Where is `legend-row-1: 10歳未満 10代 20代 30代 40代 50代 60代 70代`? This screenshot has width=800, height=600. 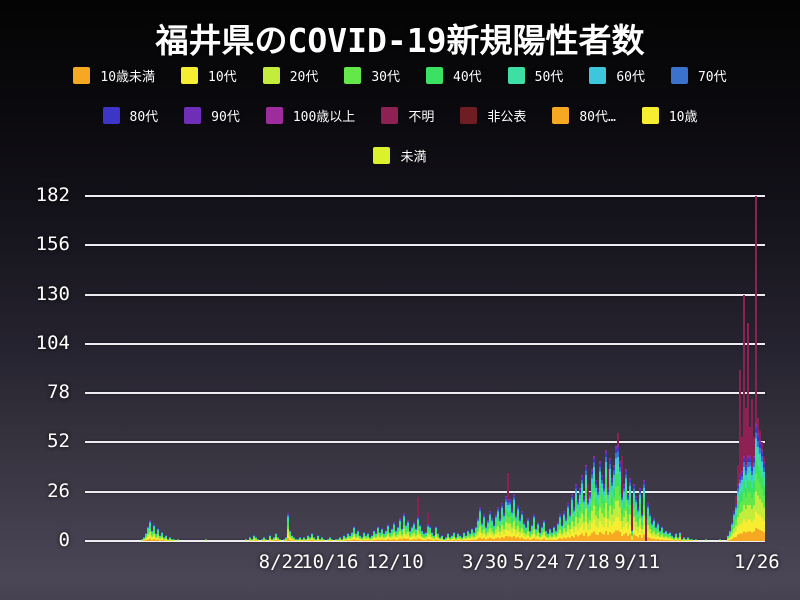
legend-row-1: 10歳未満 10代 20代 30代 40代 50代 60代 70代 is located at coordinates (400, 75).